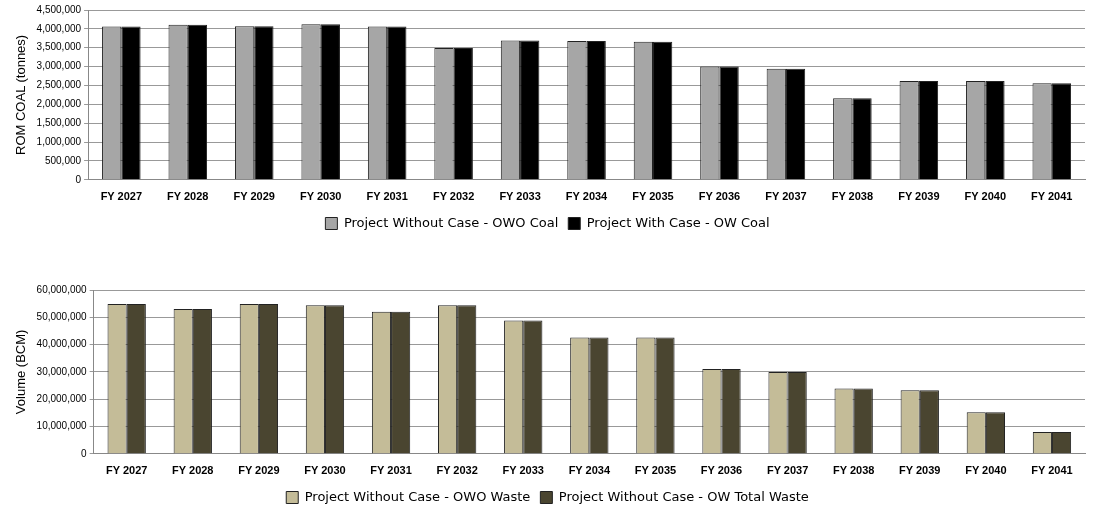  I want to click on y-tick-label: 30,000,000, so click(62, 371).